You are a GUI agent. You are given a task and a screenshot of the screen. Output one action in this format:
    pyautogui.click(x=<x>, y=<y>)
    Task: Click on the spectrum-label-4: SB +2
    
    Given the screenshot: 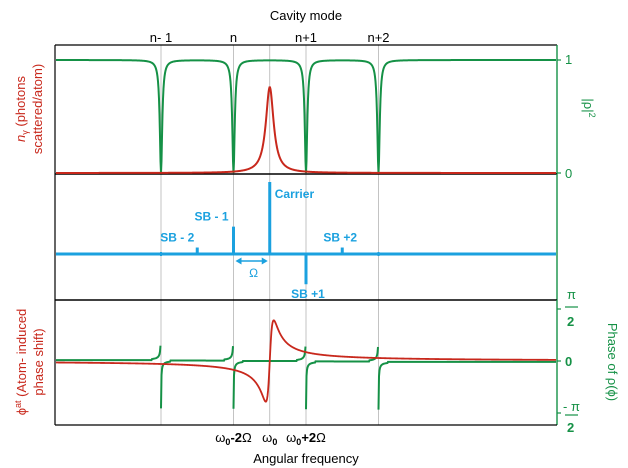 What is the action you would take?
    pyautogui.click(x=340, y=238)
    